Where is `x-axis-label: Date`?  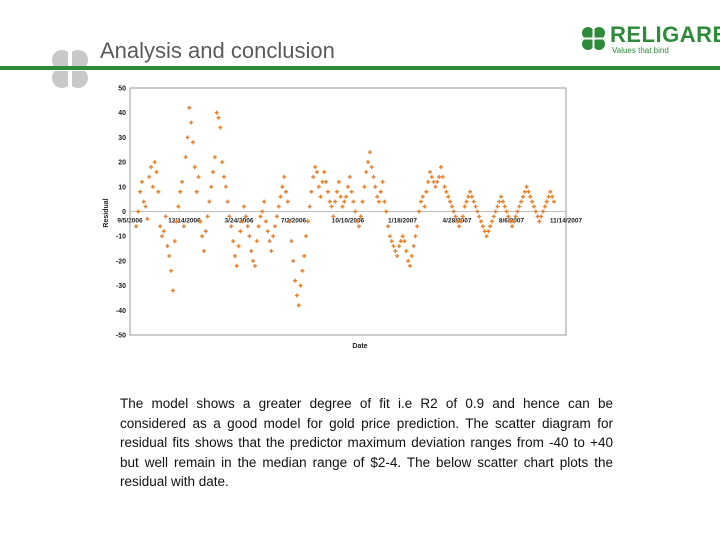 x-axis-label: Date is located at coordinates (359, 346).